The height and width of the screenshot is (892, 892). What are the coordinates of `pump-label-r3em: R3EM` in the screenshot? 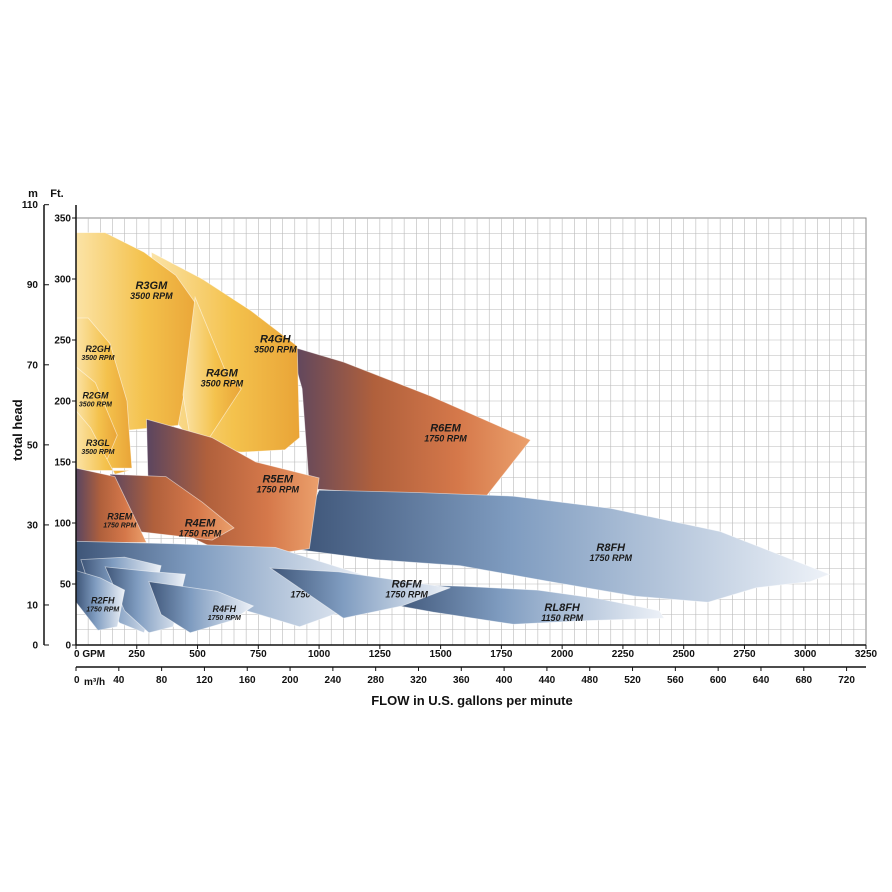 It's located at (120, 516).